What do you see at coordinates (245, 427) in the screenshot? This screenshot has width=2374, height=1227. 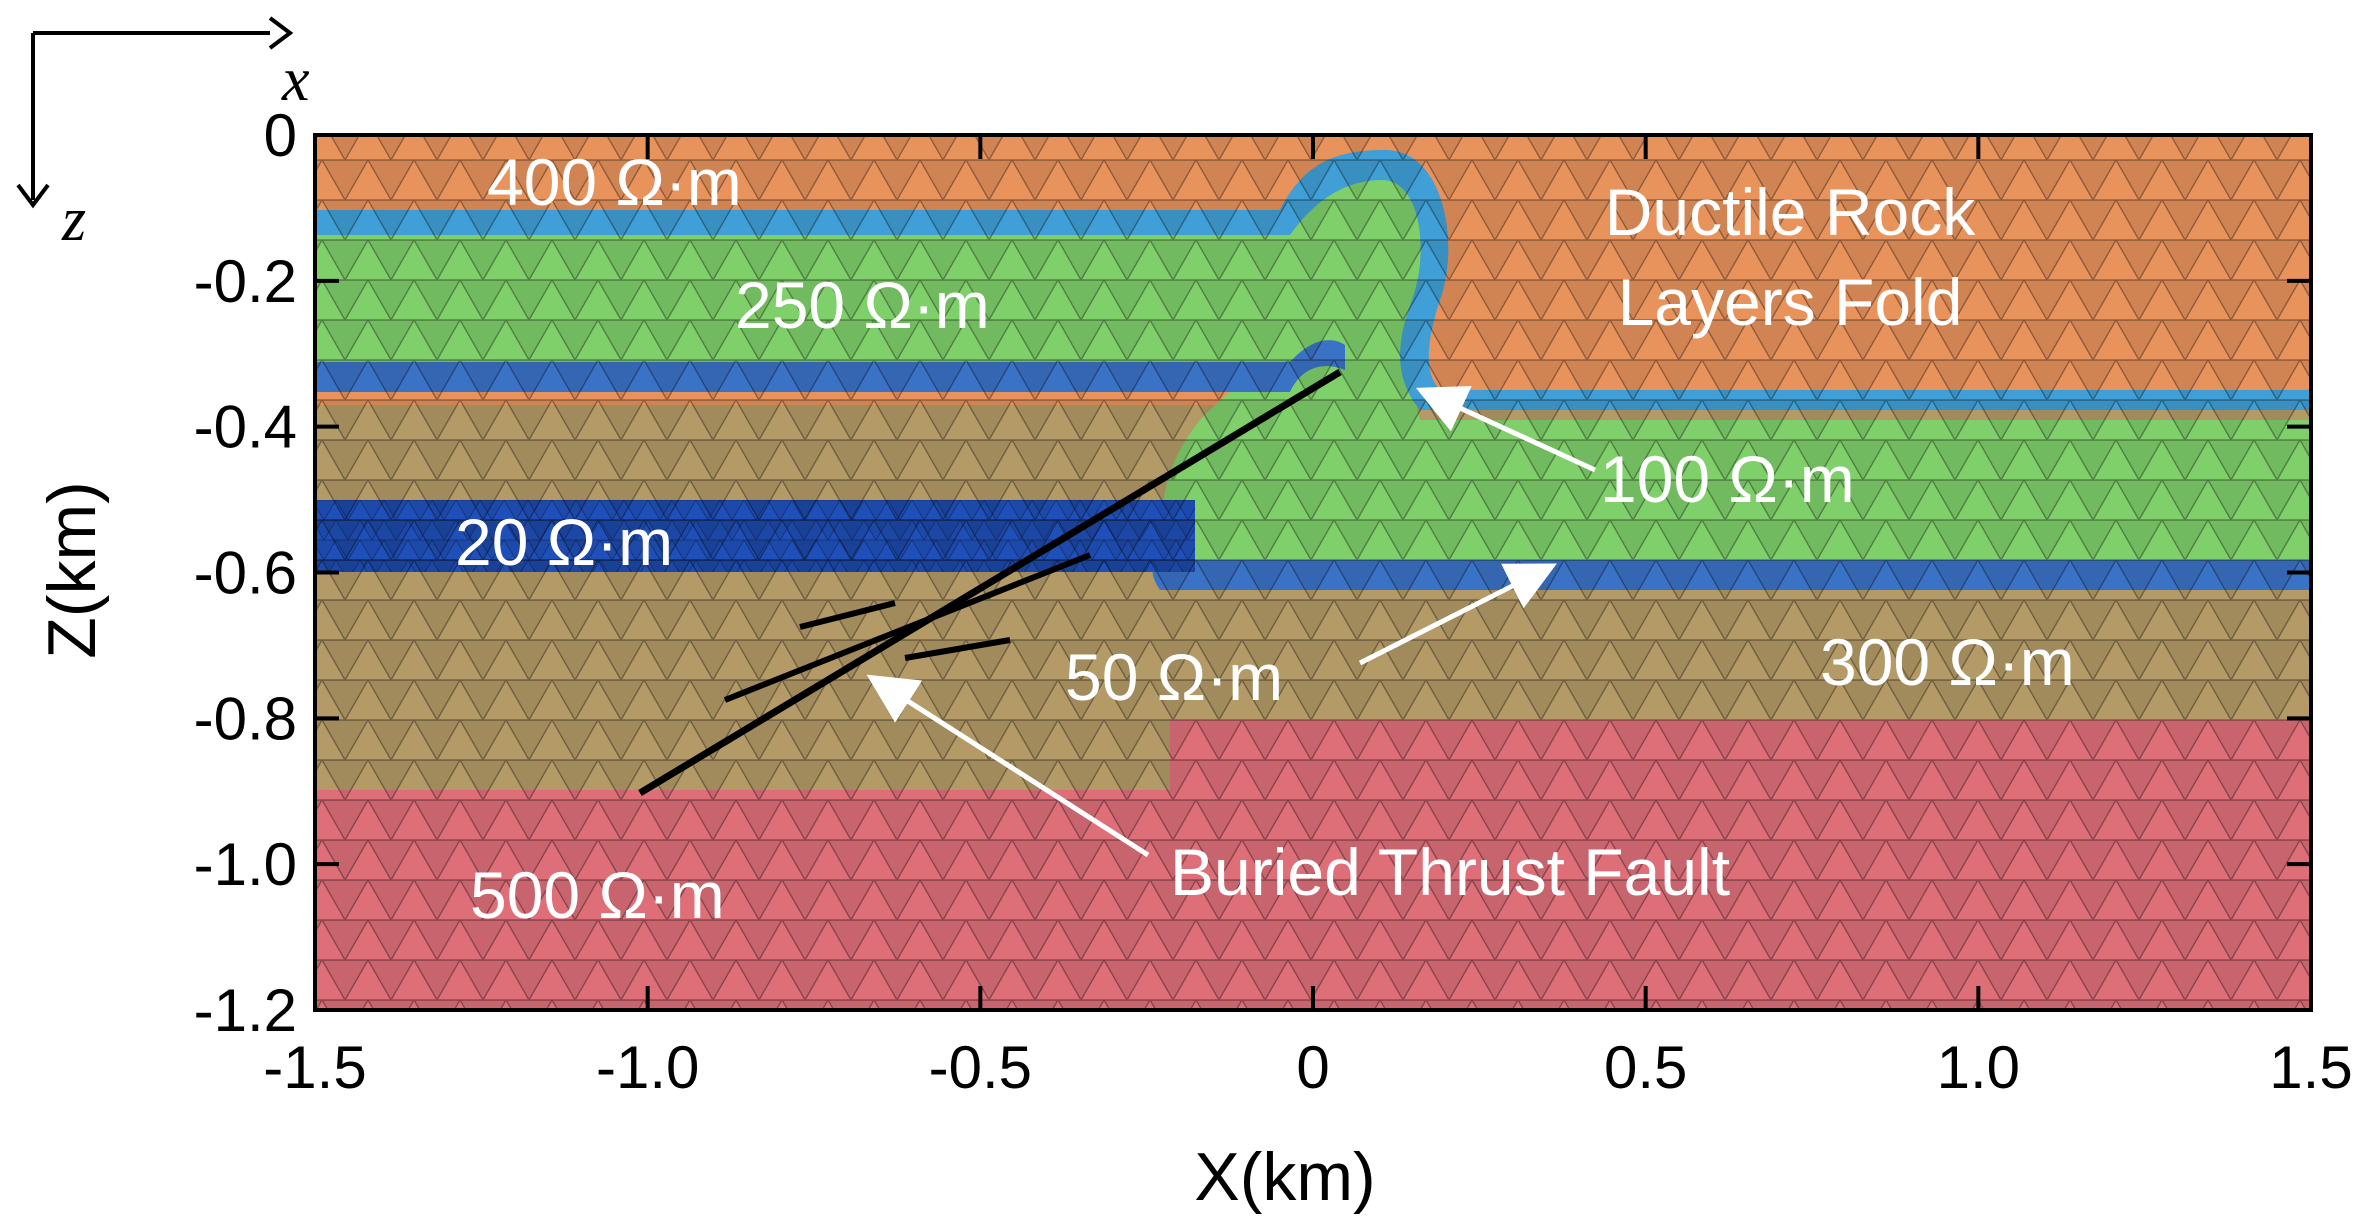 I see `z-tick-label: -0.4` at bounding box center [245, 427].